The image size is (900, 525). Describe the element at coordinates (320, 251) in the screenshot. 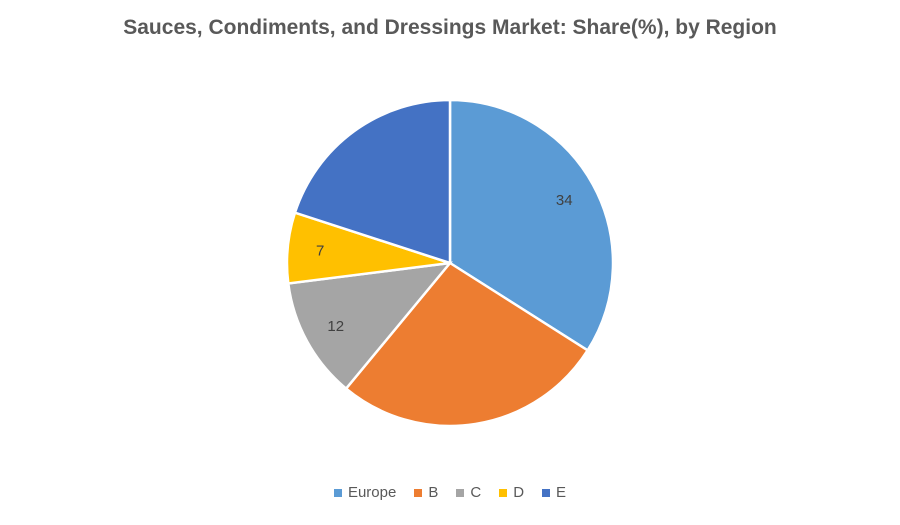

I see `data-label-d: 7` at that location.